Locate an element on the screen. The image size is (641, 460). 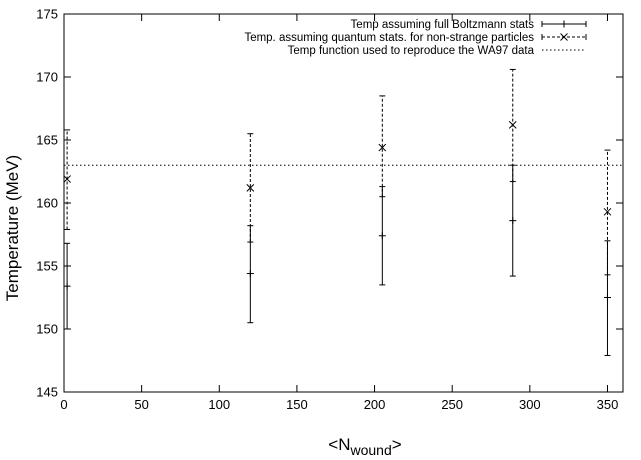
y-tick-label: 155 is located at coordinates (47, 266).